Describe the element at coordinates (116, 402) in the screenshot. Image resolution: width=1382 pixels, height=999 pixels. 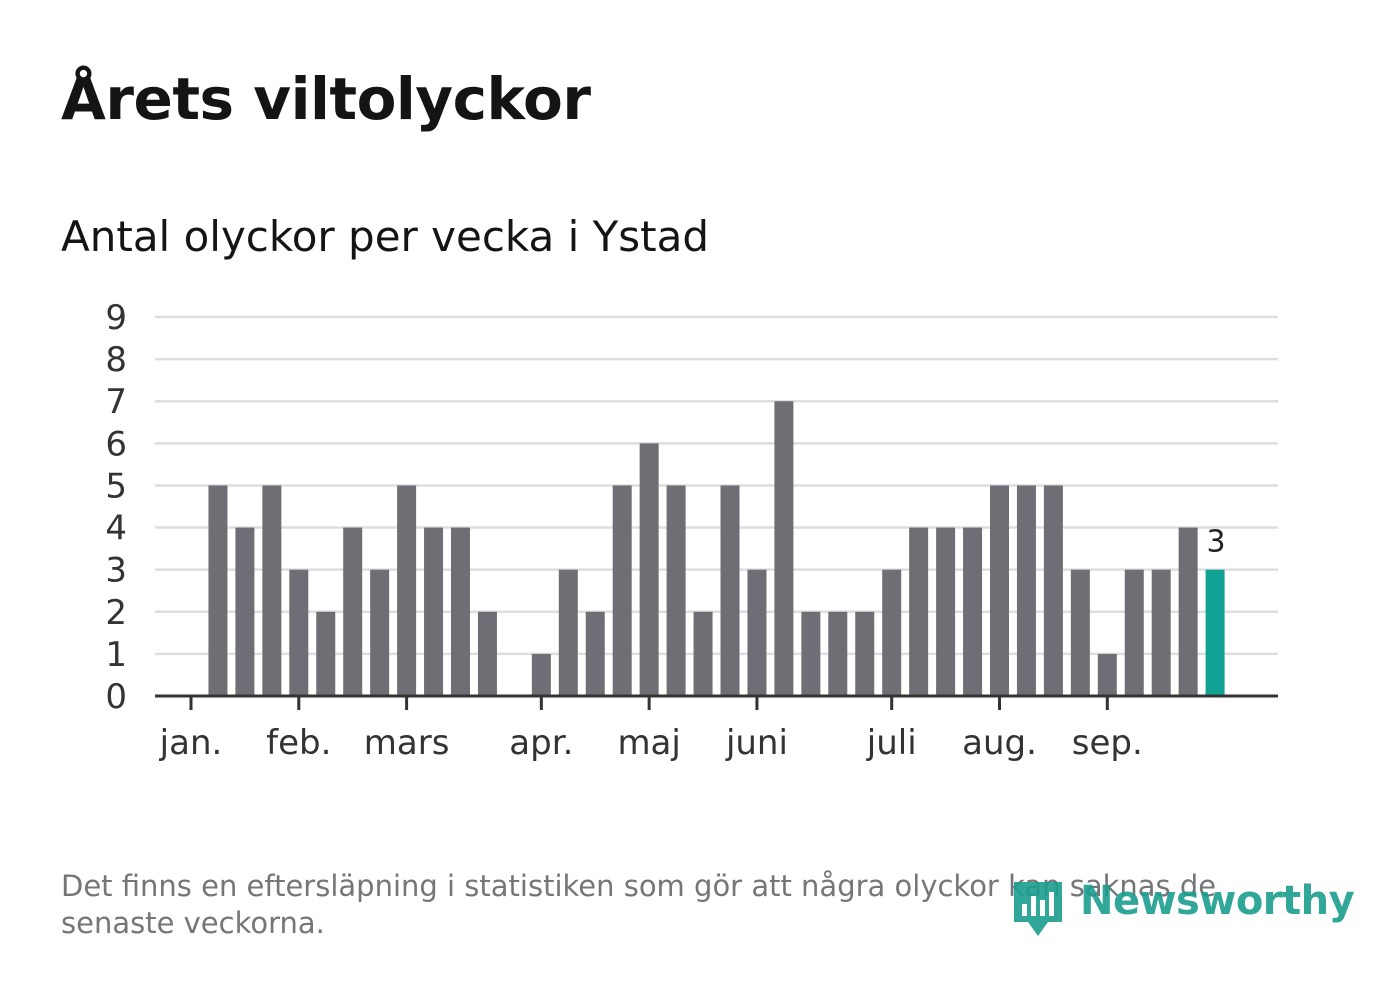
I see `y-tick-label: 7` at that location.